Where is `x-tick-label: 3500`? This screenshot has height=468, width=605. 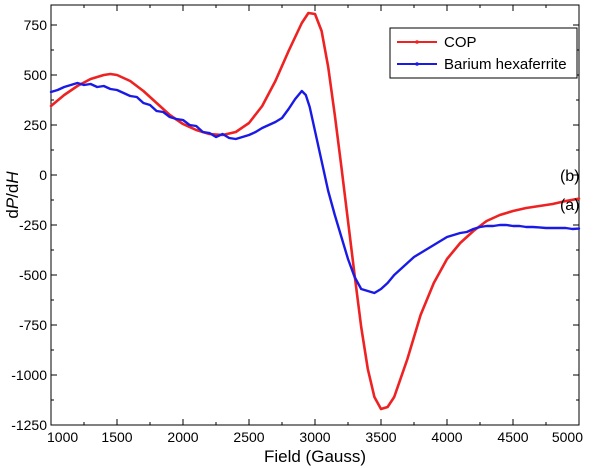
x-tick-label: 3500 is located at coordinates (380, 437).